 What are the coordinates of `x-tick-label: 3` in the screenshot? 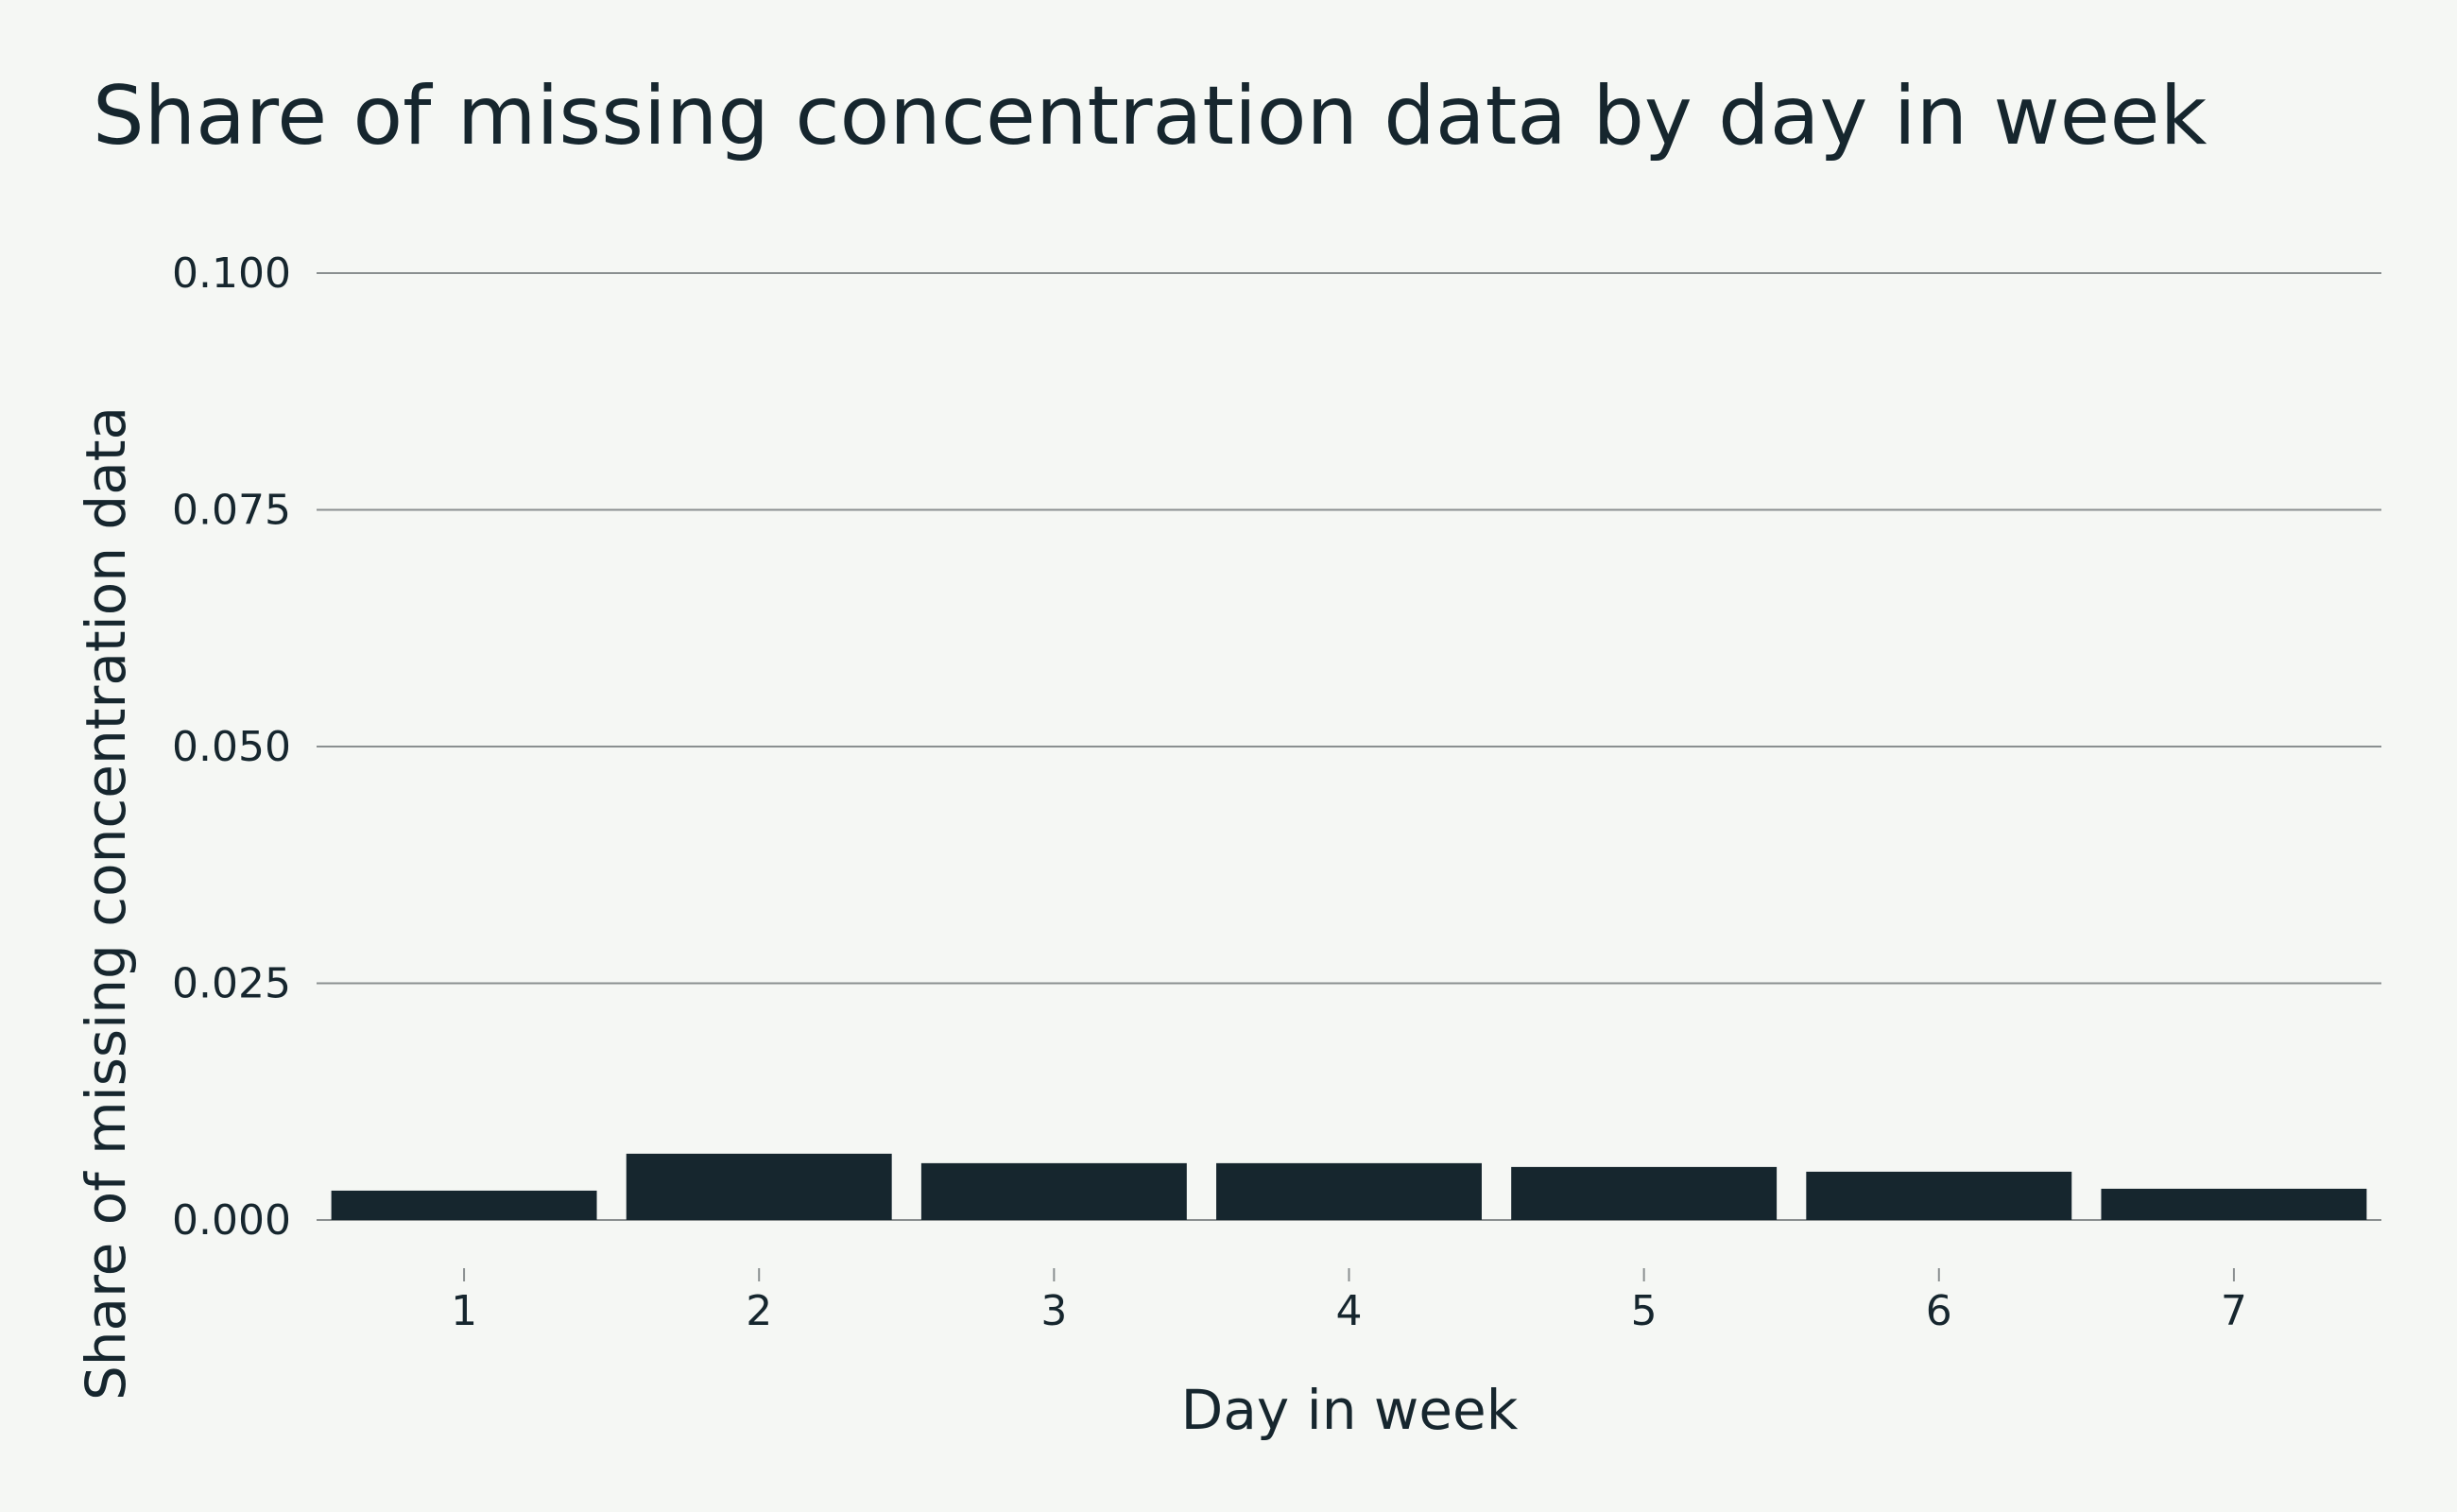 It's located at (1053, 1311).